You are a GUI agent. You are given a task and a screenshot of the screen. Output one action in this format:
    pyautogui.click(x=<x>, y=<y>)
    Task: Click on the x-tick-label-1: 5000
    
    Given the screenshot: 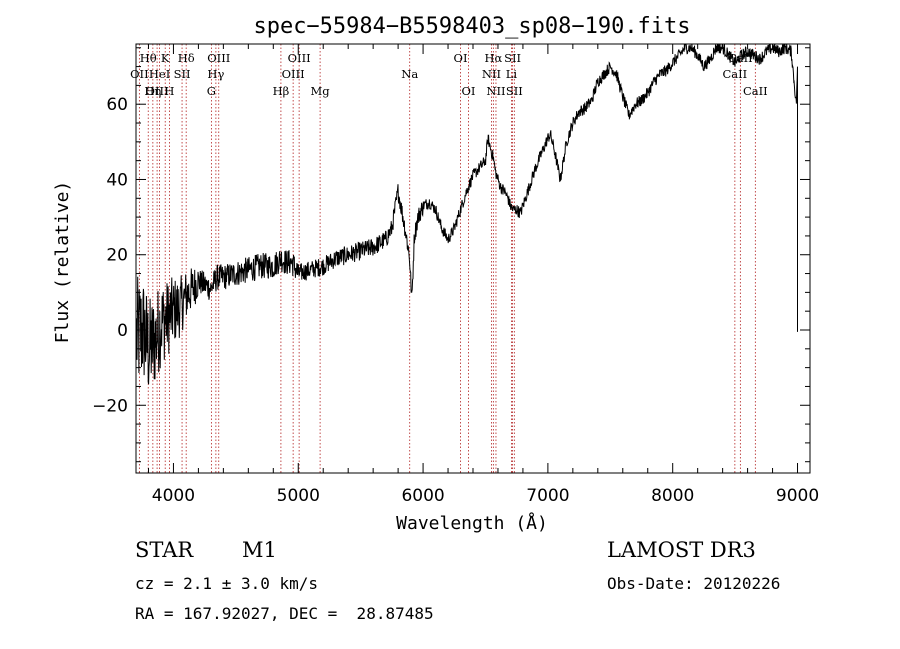 What is the action you would take?
    pyautogui.click(x=298, y=496)
    